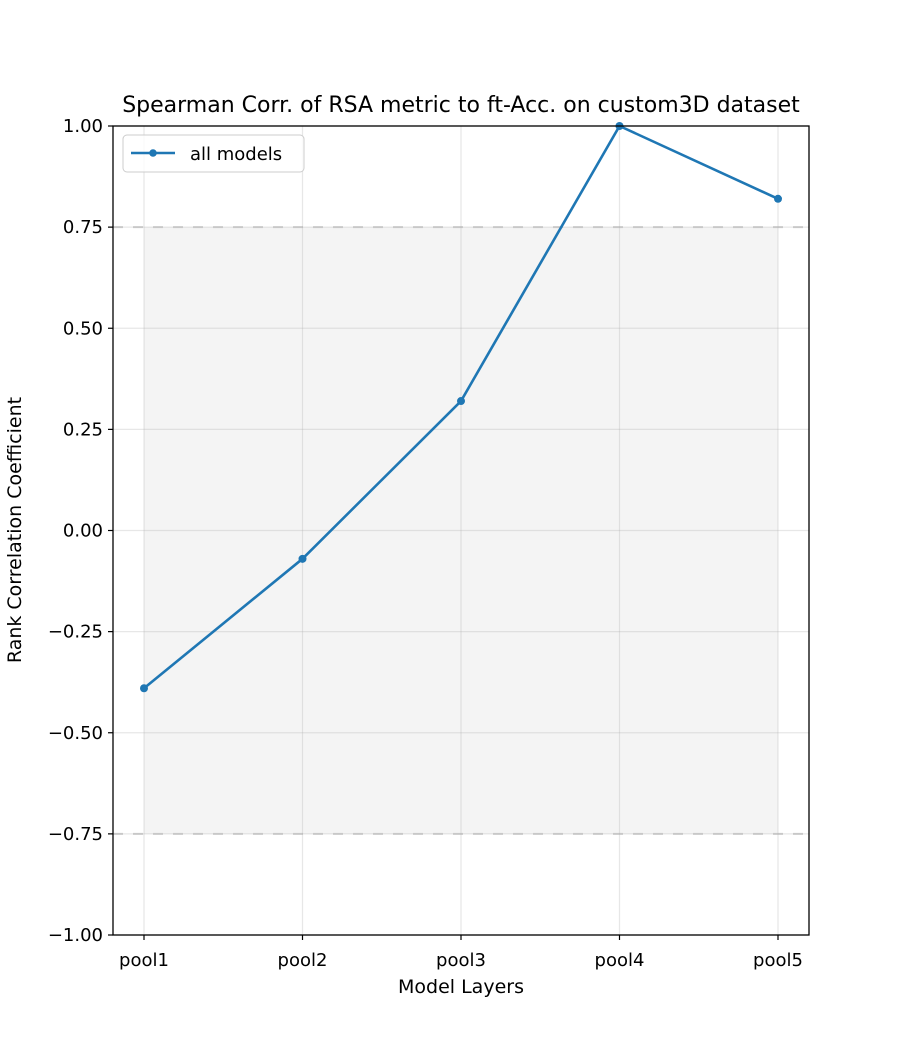 The width and height of the screenshot is (900, 1055). I want to click on x-axis-ticks: pool1 pool2 pool3 pool4 pool5, so click(461, 953).